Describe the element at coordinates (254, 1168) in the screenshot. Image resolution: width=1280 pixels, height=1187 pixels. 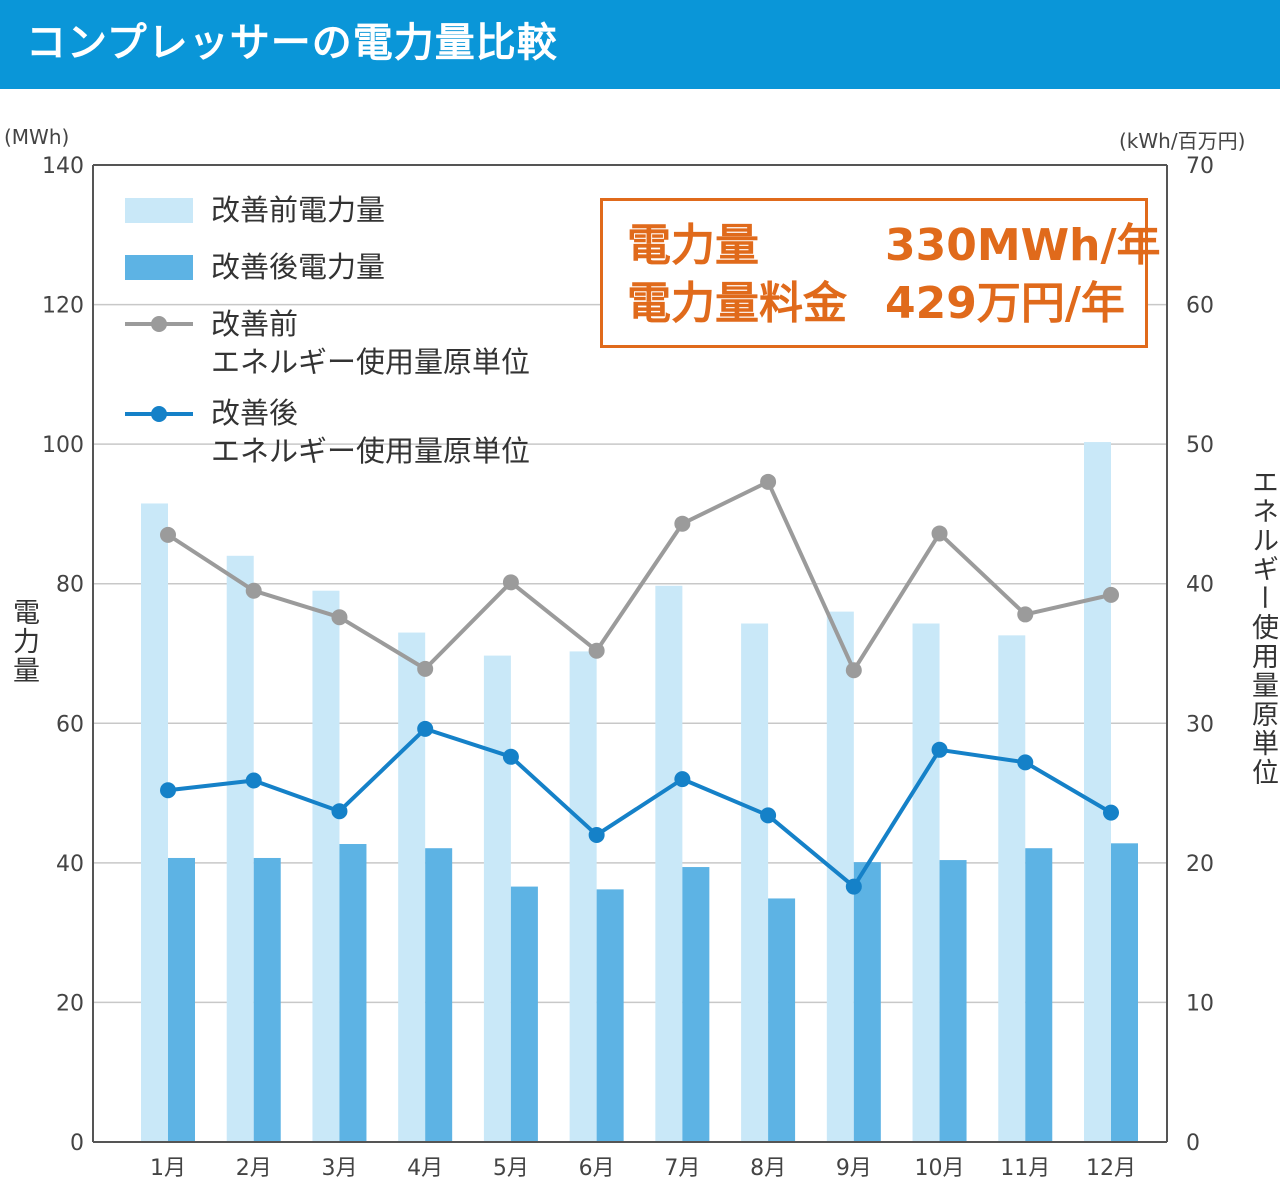
I see `x-tick-label: 2月` at that location.